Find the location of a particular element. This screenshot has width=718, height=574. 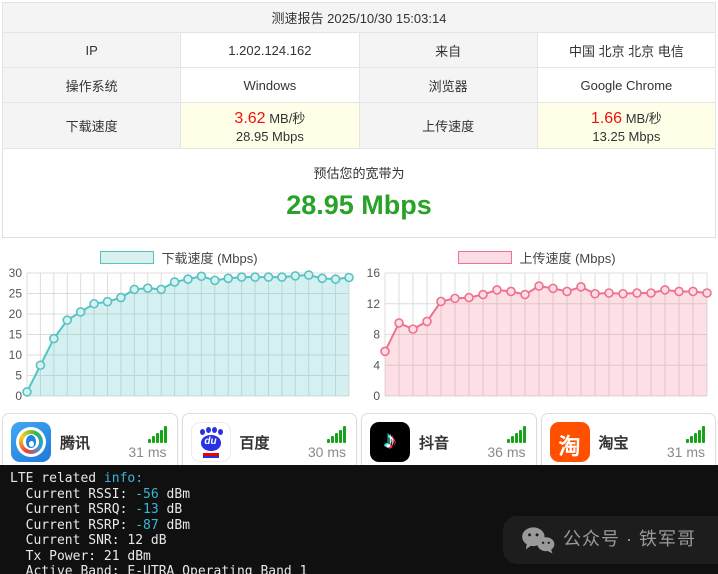

taobao-icon: 淘 is located at coordinates (569, 442).